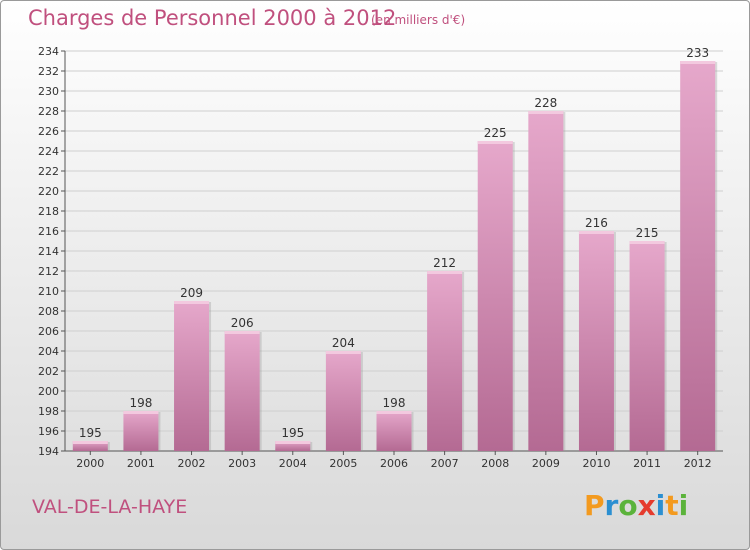  What do you see at coordinates (48, 191) in the screenshot?
I see `y-tick-label: 220` at bounding box center [48, 191].